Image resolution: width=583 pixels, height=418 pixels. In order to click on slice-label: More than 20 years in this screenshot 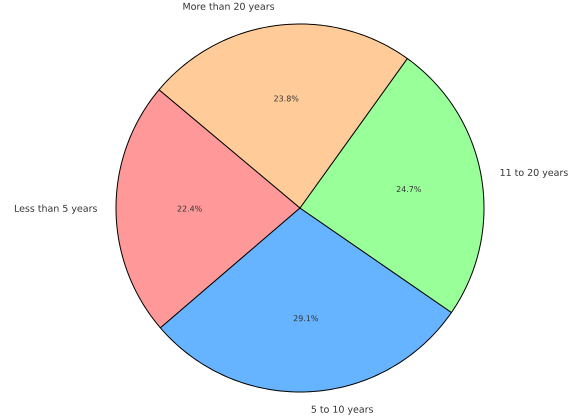, I will do `click(228, 7)`.